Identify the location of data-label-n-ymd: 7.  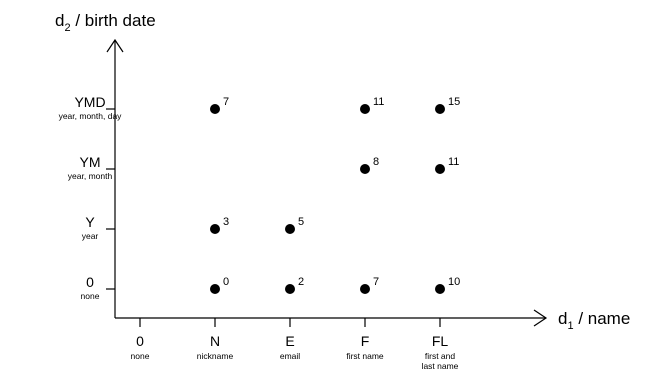
(226, 102).